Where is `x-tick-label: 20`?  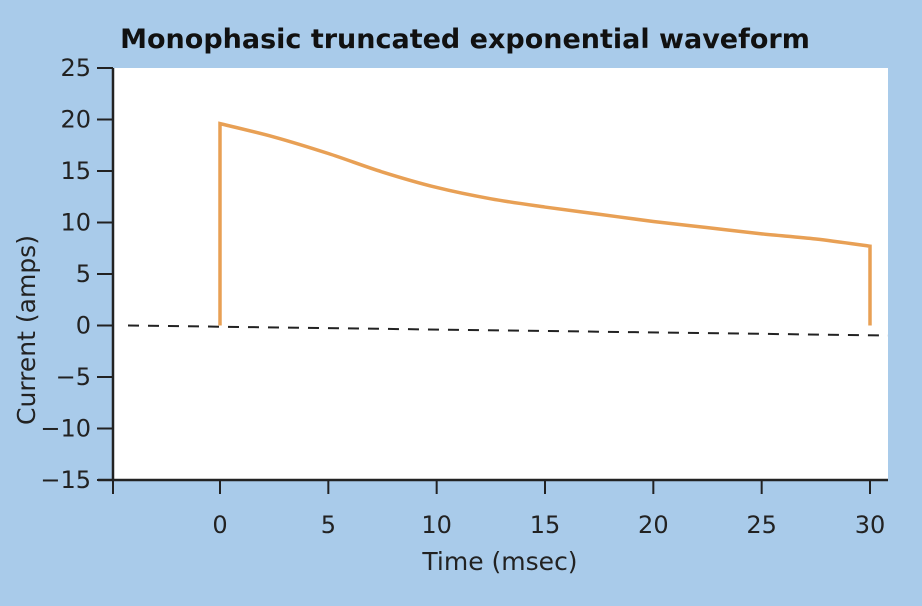
x-tick-label: 20 is located at coordinates (653, 525).